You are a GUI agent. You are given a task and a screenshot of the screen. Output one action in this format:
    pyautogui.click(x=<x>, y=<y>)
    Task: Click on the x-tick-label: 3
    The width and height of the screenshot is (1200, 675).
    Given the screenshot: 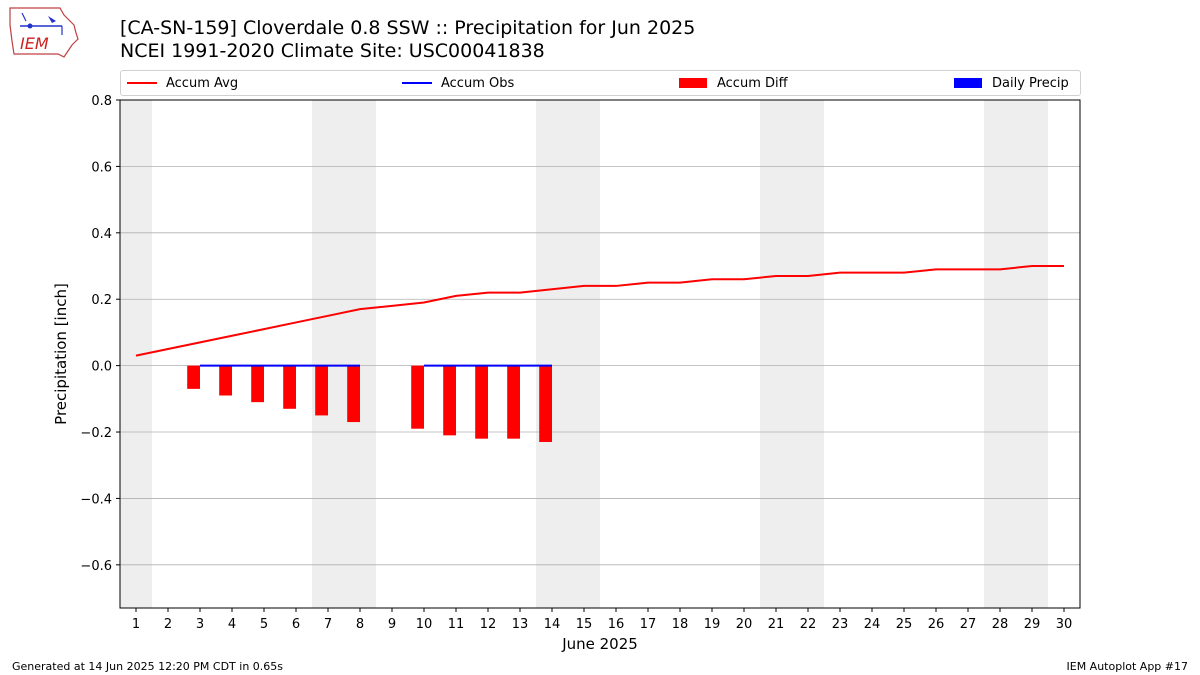 What is the action you would take?
    pyautogui.click(x=200, y=624)
    